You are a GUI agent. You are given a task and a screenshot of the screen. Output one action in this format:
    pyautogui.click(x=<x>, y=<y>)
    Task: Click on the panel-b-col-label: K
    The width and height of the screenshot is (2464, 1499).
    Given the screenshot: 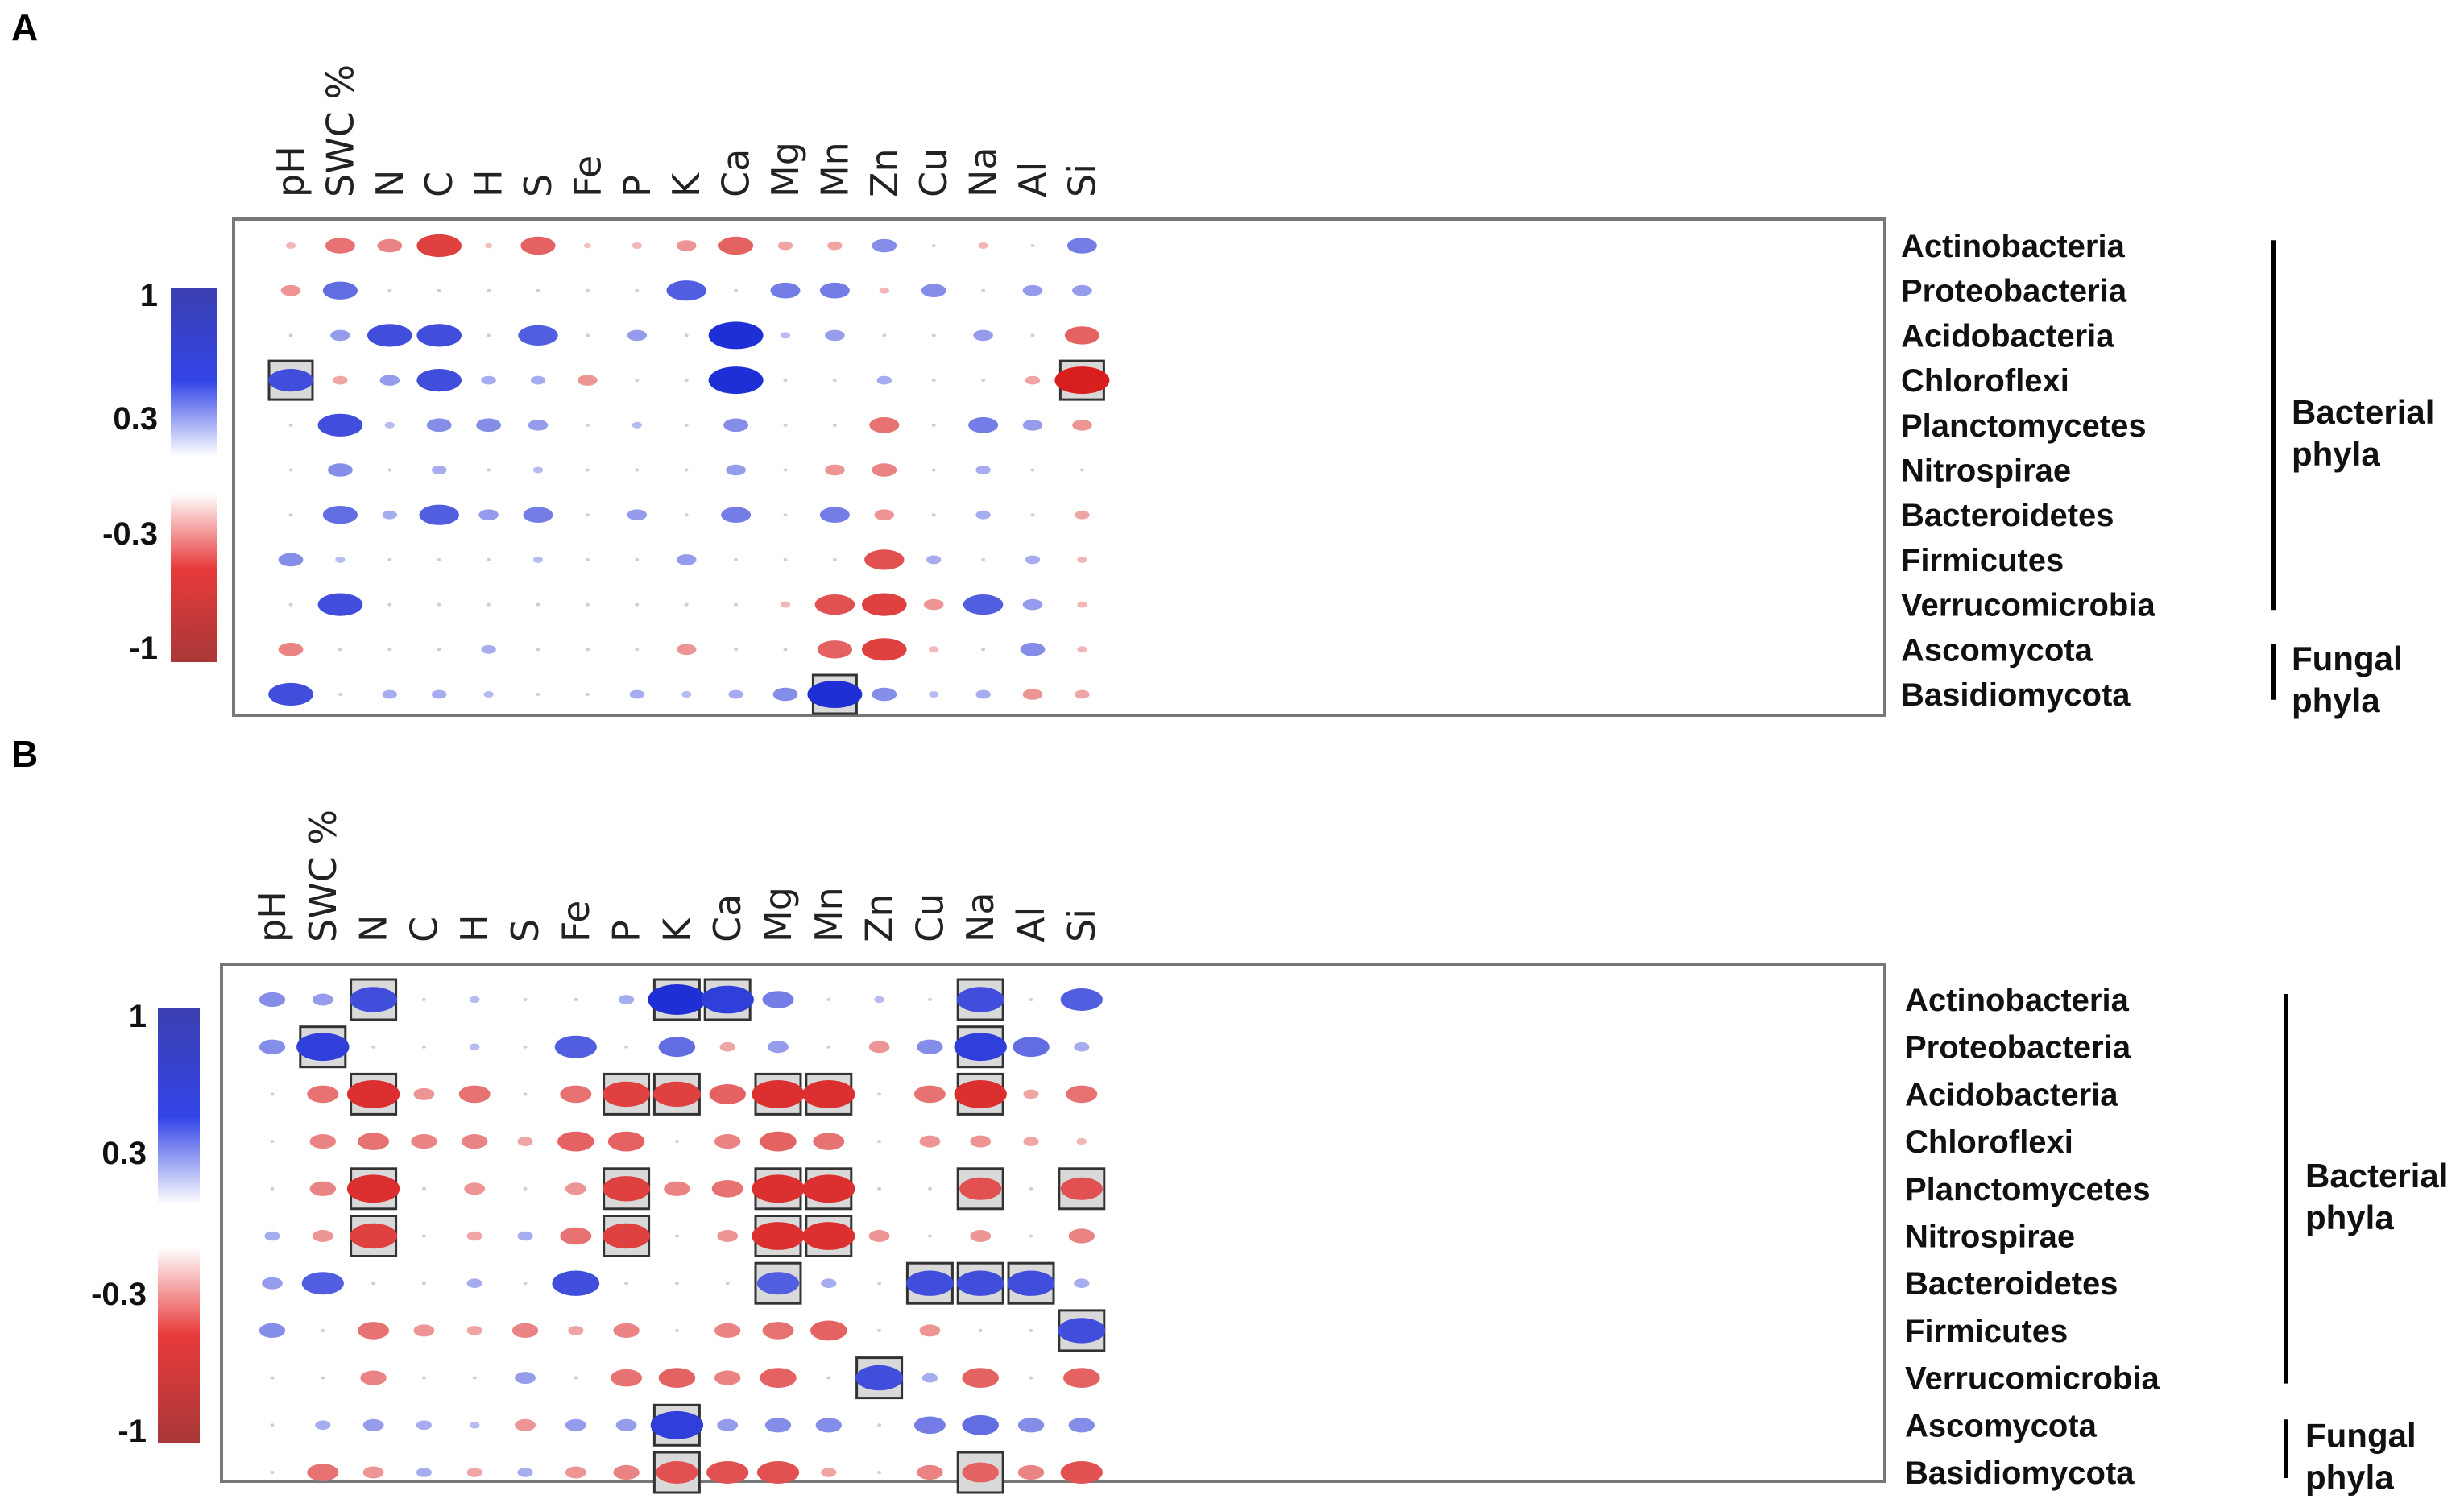 What is the action you would take?
    pyautogui.click(x=676, y=929)
    